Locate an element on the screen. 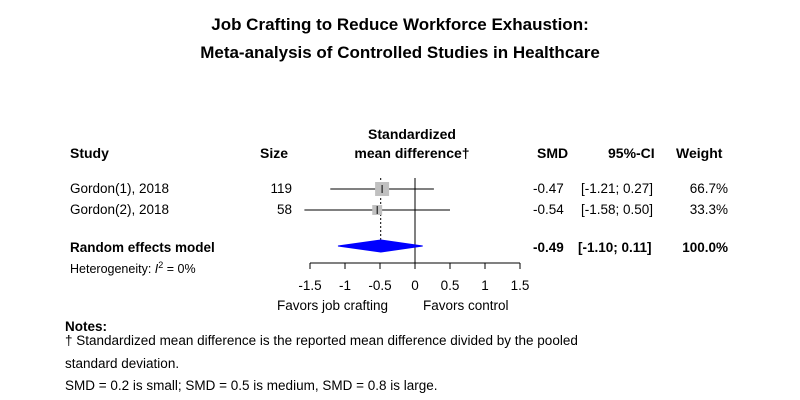 The image size is (800, 400). summary-label: Random effects model is located at coordinates (142, 247).